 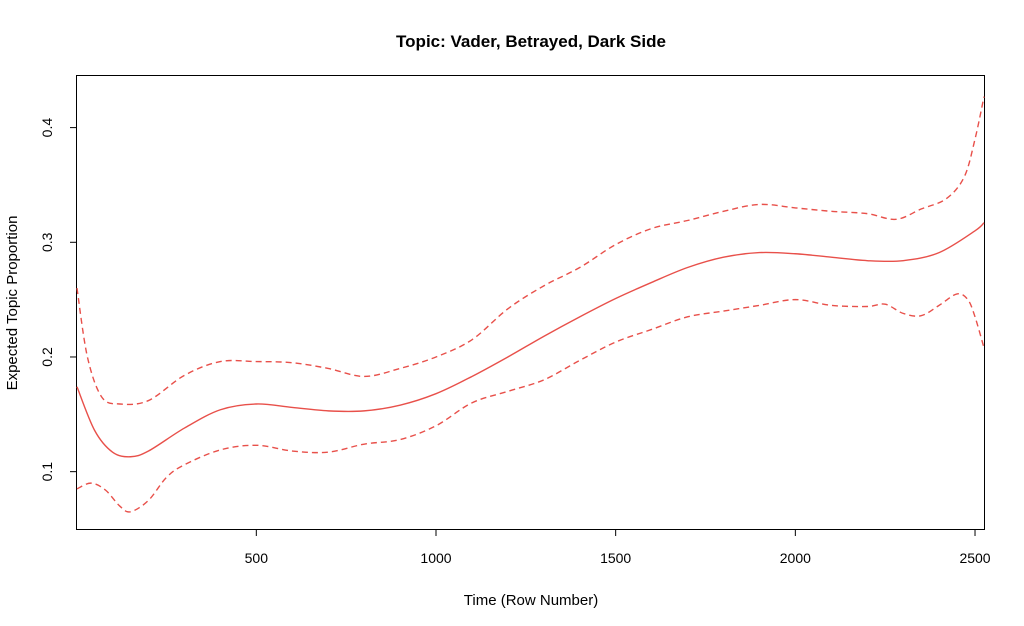 I want to click on x-tick-label: 1500, so click(x=615, y=558).